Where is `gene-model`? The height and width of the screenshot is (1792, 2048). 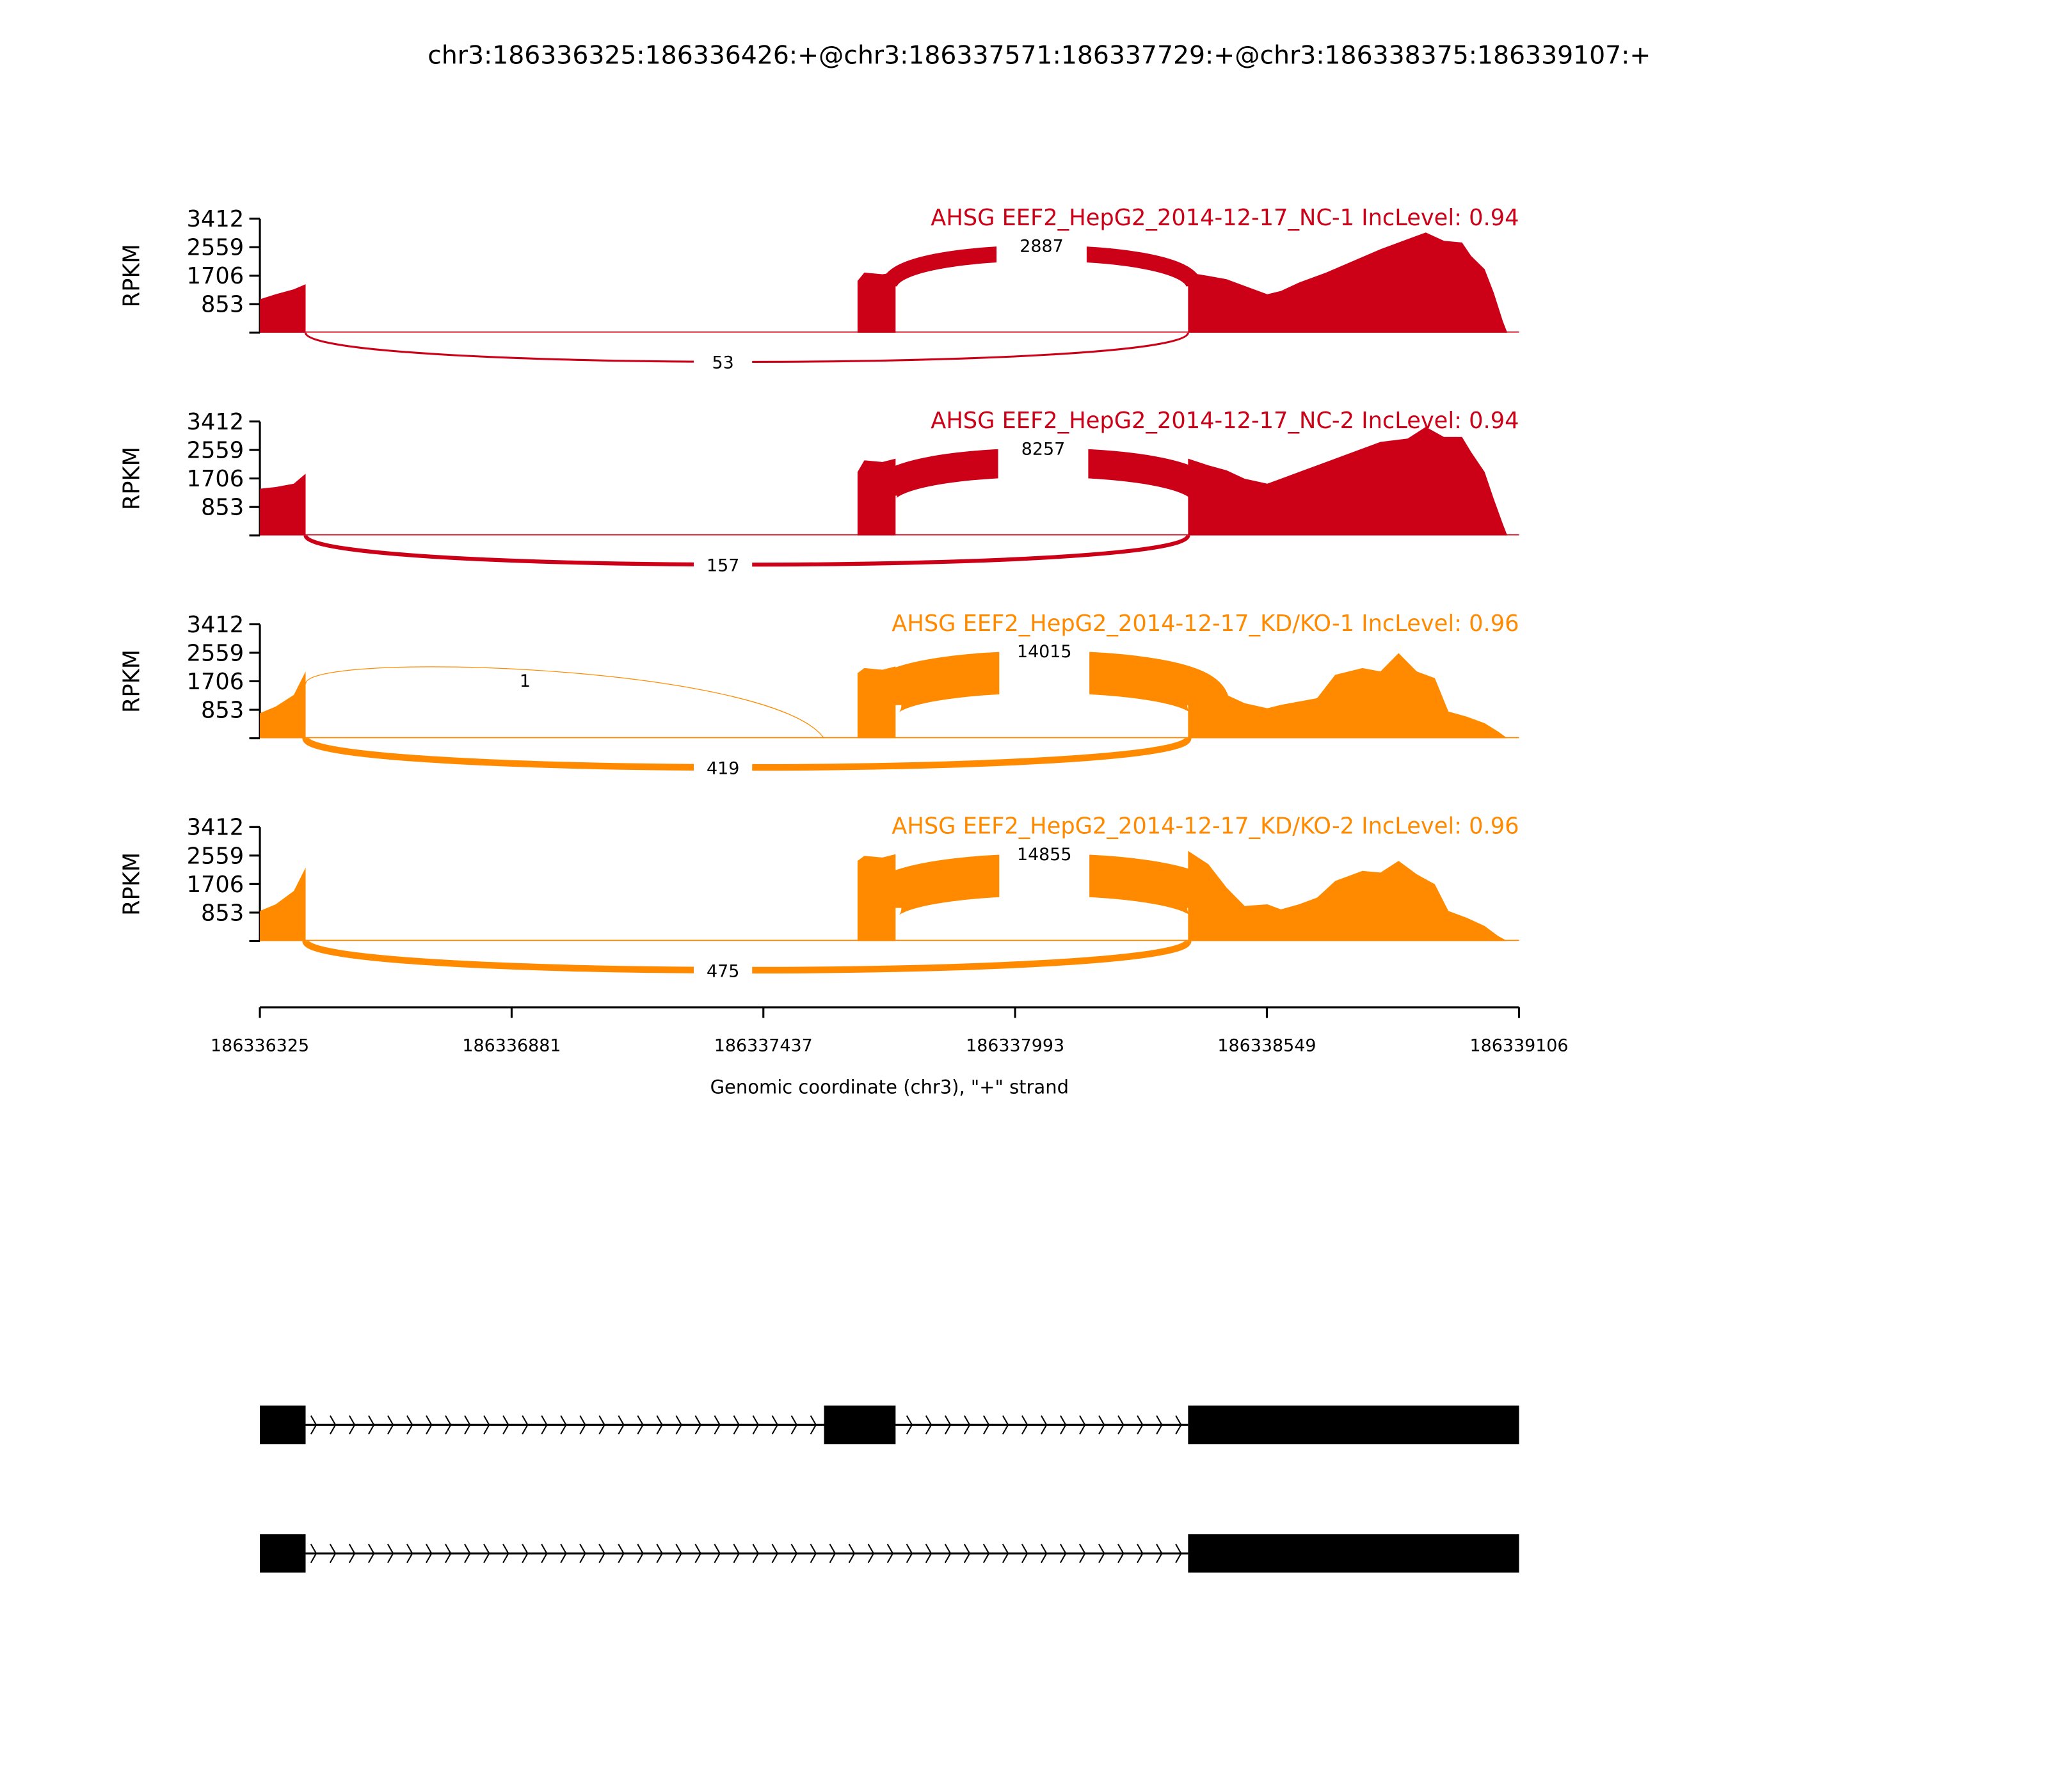 gene-model is located at coordinates (889, 1424).